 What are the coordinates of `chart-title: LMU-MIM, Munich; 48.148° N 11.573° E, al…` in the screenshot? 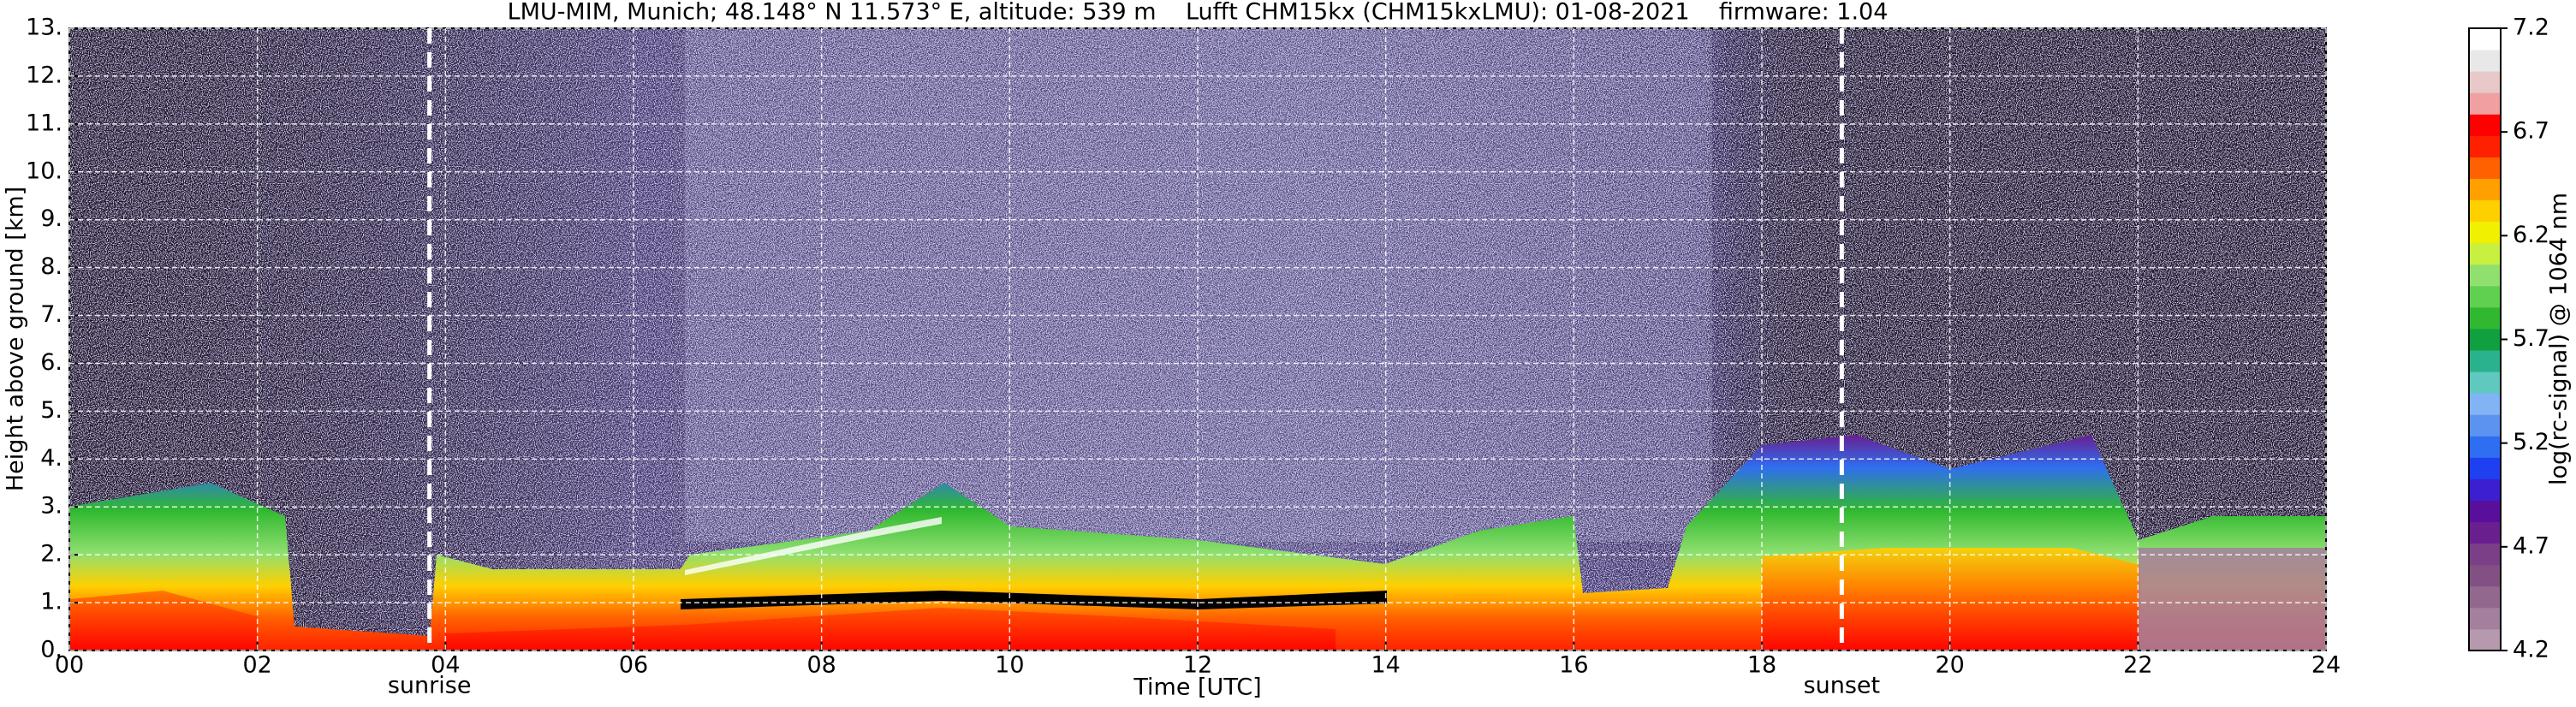 It's located at (1198, 13).